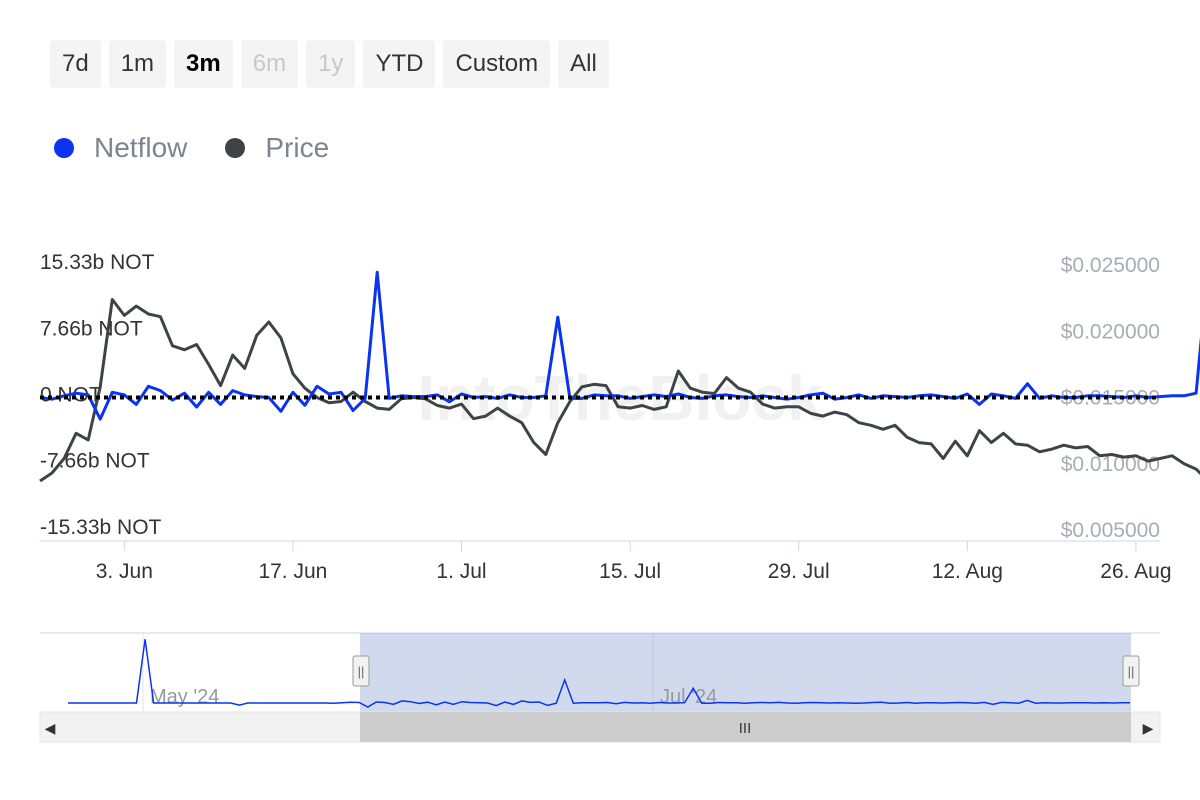  Describe the element at coordinates (630, 571) in the screenshot. I see `x-axis-tick-label: 15. Jul` at that location.